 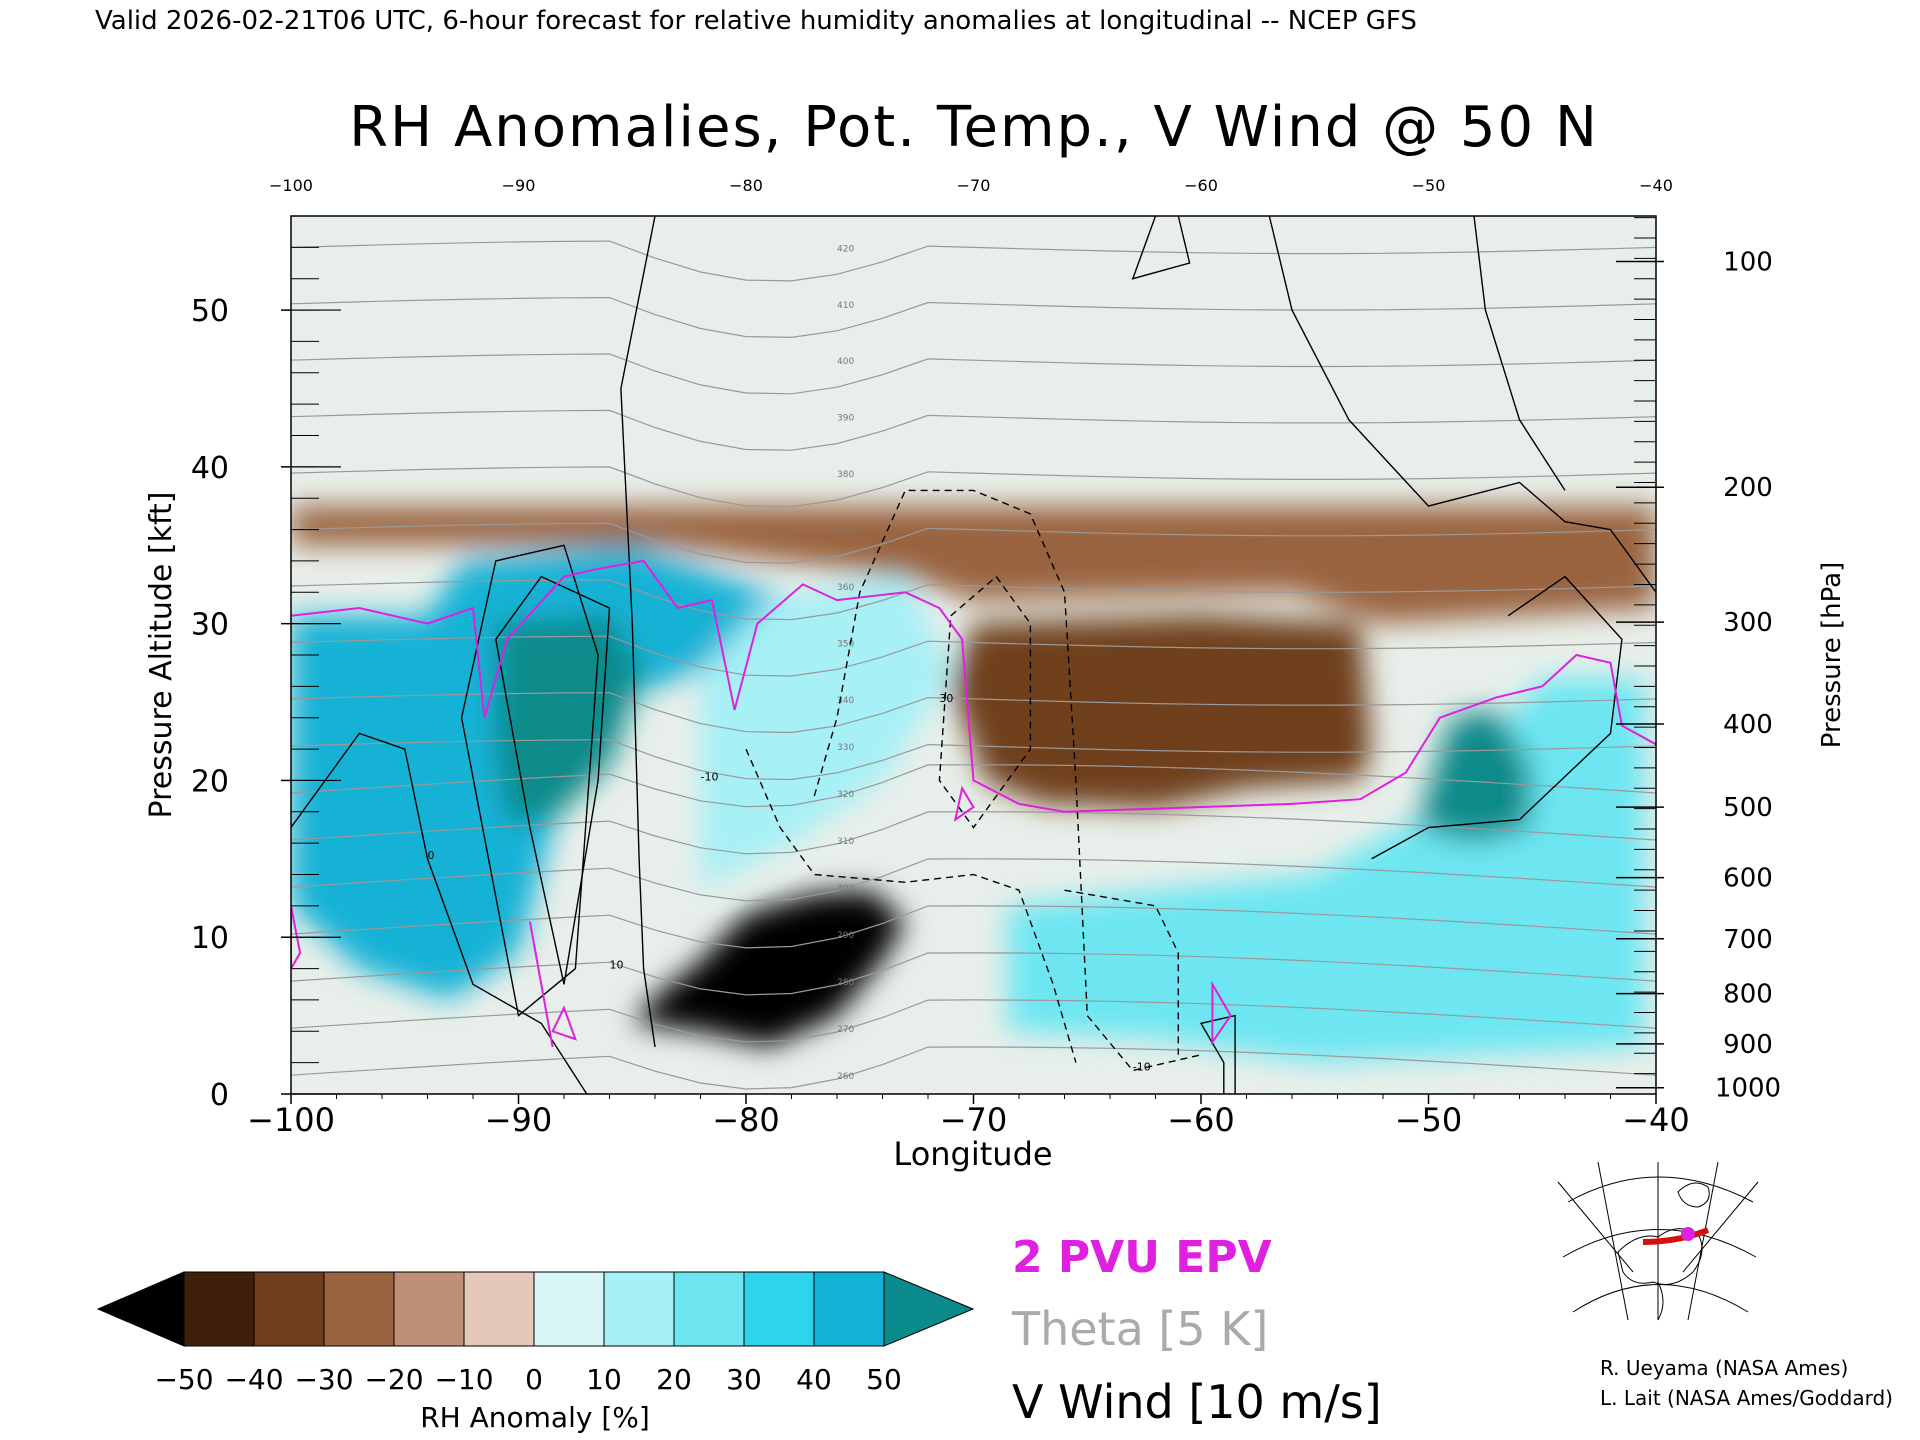 What do you see at coordinates (1748, 725) in the screenshot?
I see `pressure-tick-label: 400` at bounding box center [1748, 725].